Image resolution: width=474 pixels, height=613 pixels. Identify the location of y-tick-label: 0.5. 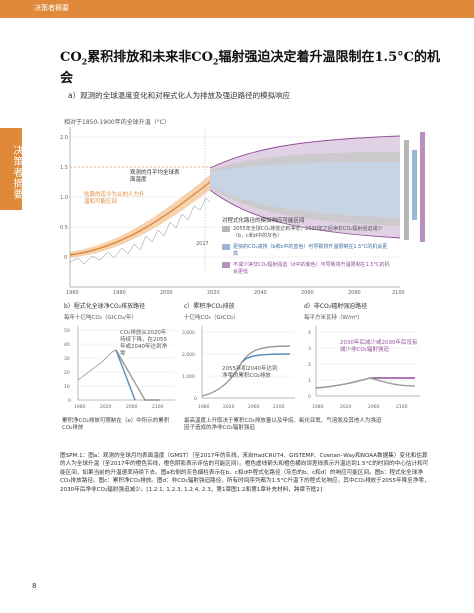
(64, 228).